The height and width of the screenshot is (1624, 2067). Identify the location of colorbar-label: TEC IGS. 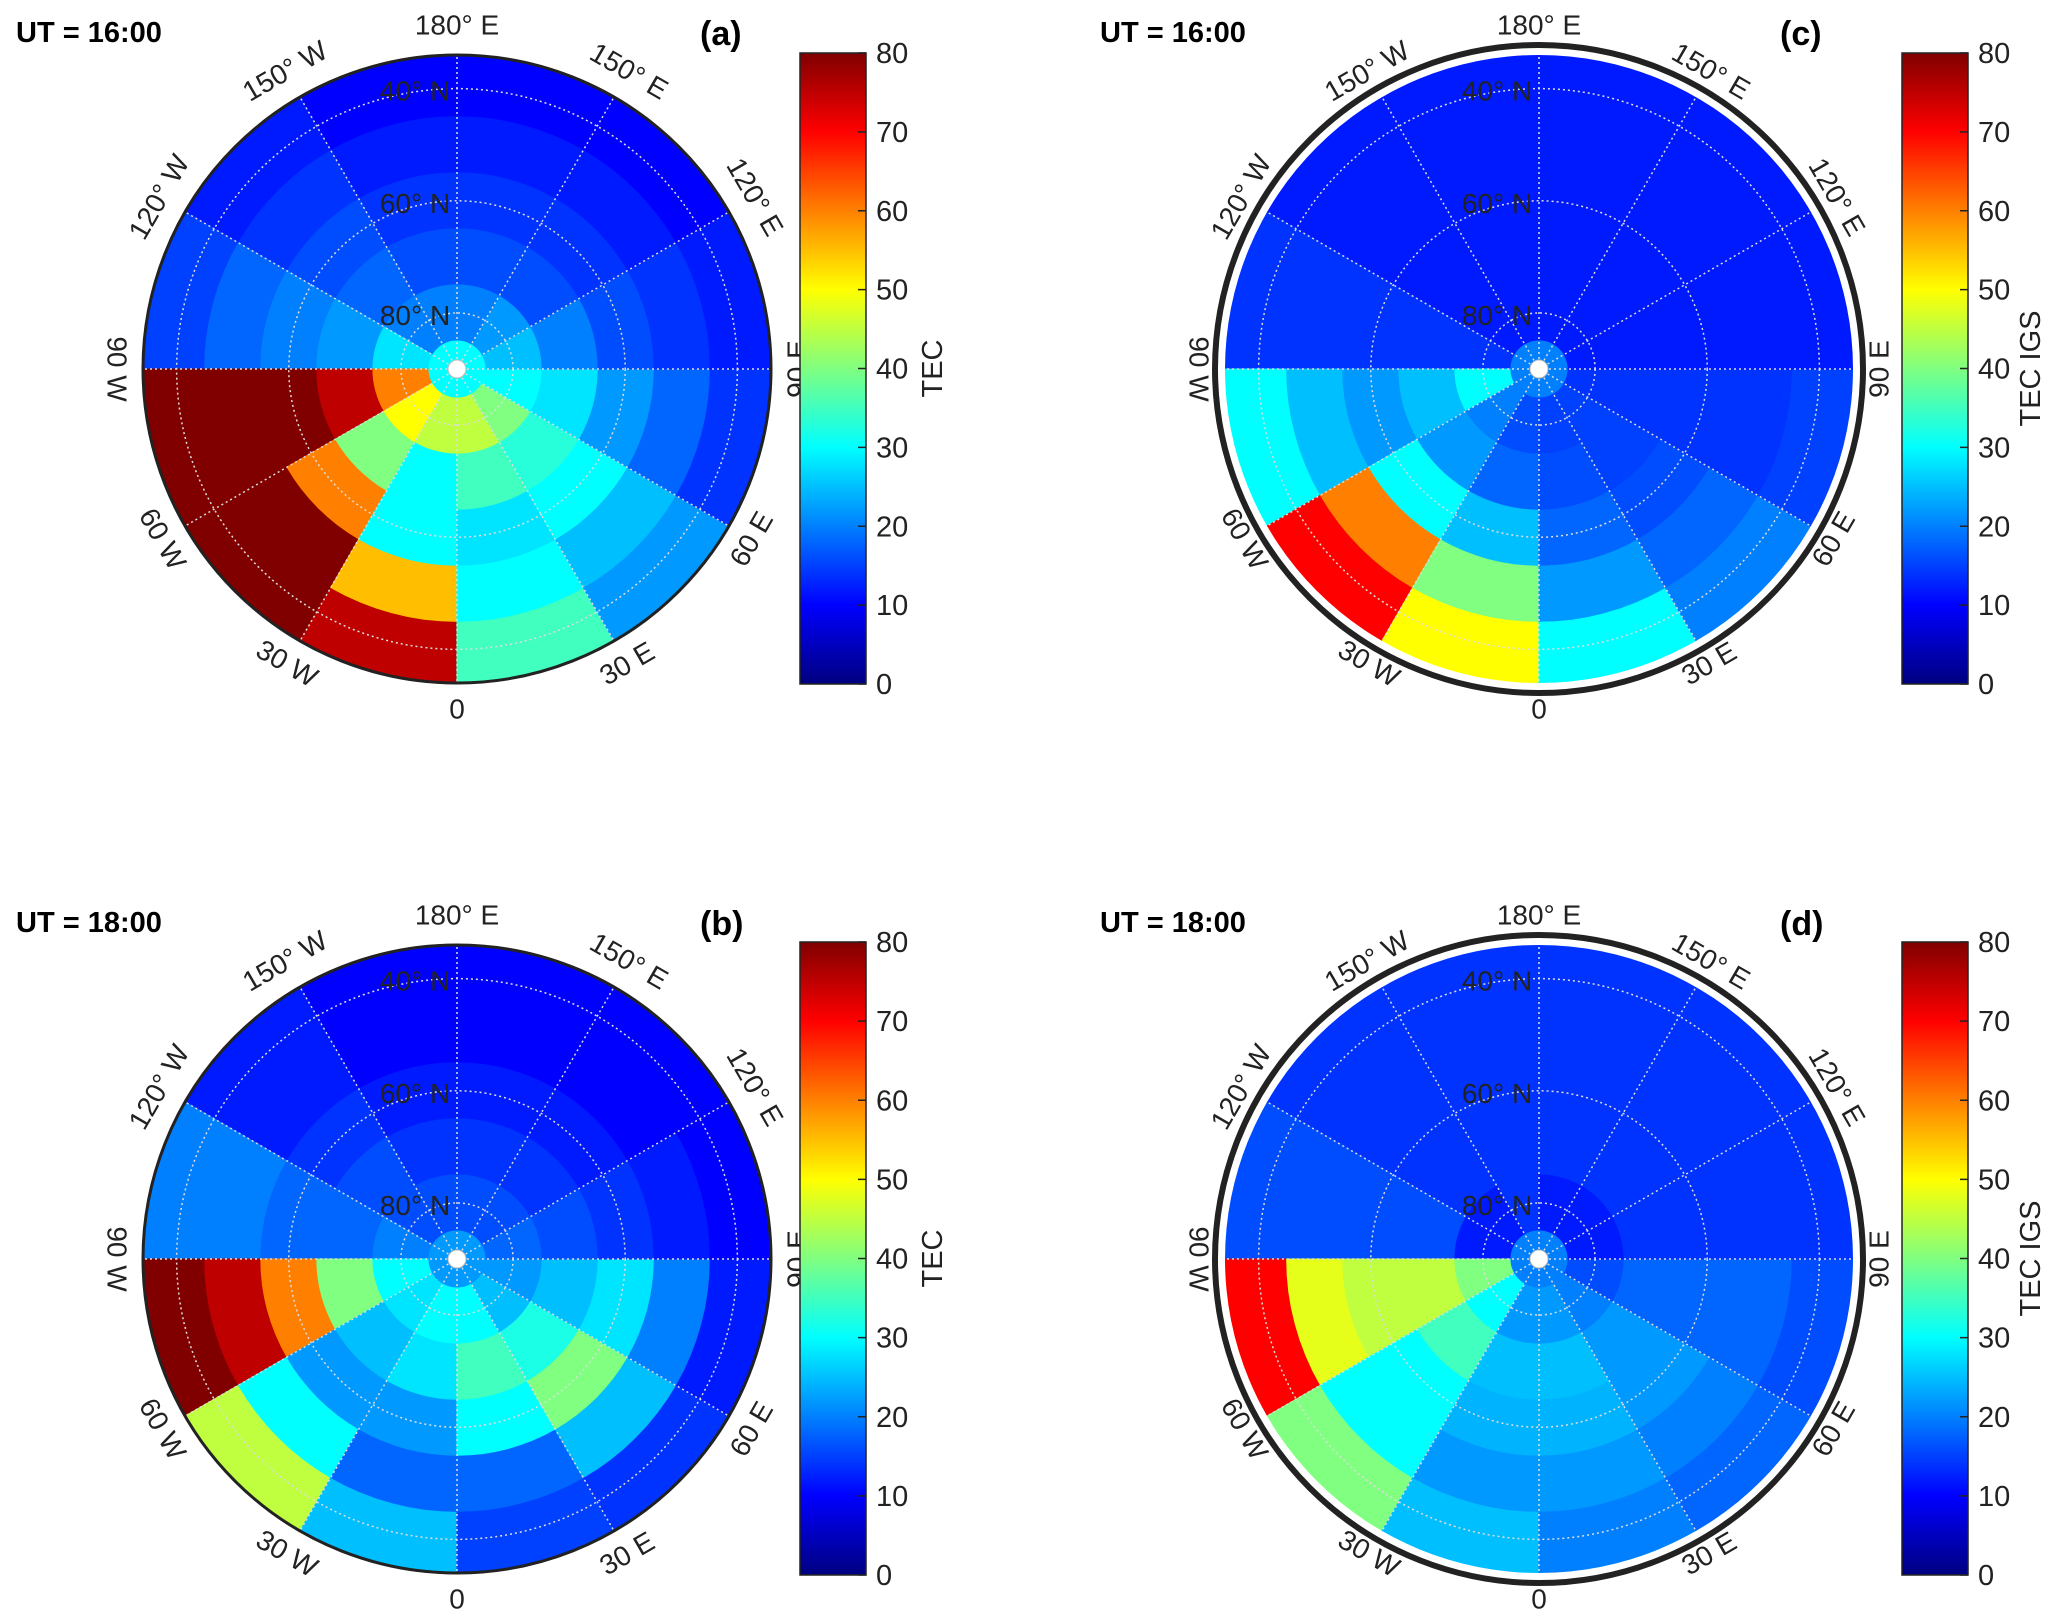
(2031, 368).